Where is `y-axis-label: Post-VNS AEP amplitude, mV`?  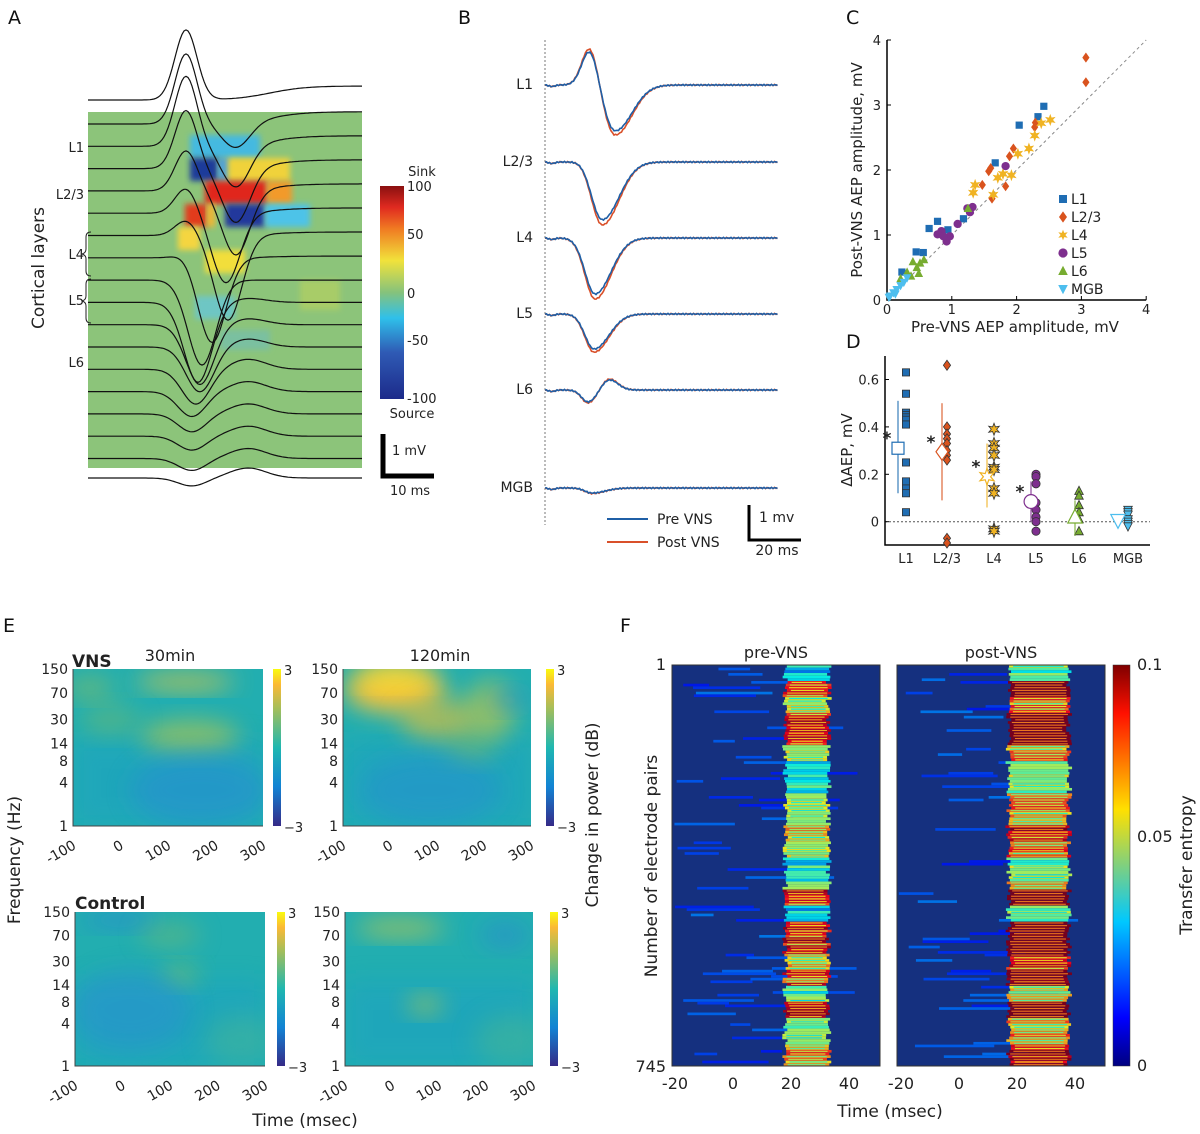 y-axis-label: Post-VNS AEP amplitude, mV is located at coordinates (857, 170).